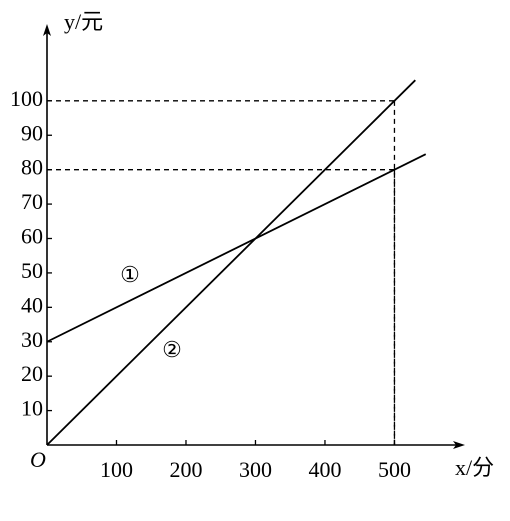  Describe the element at coordinates (459, 445) in the screenshot. I see `x-axis-arrow` at that location.